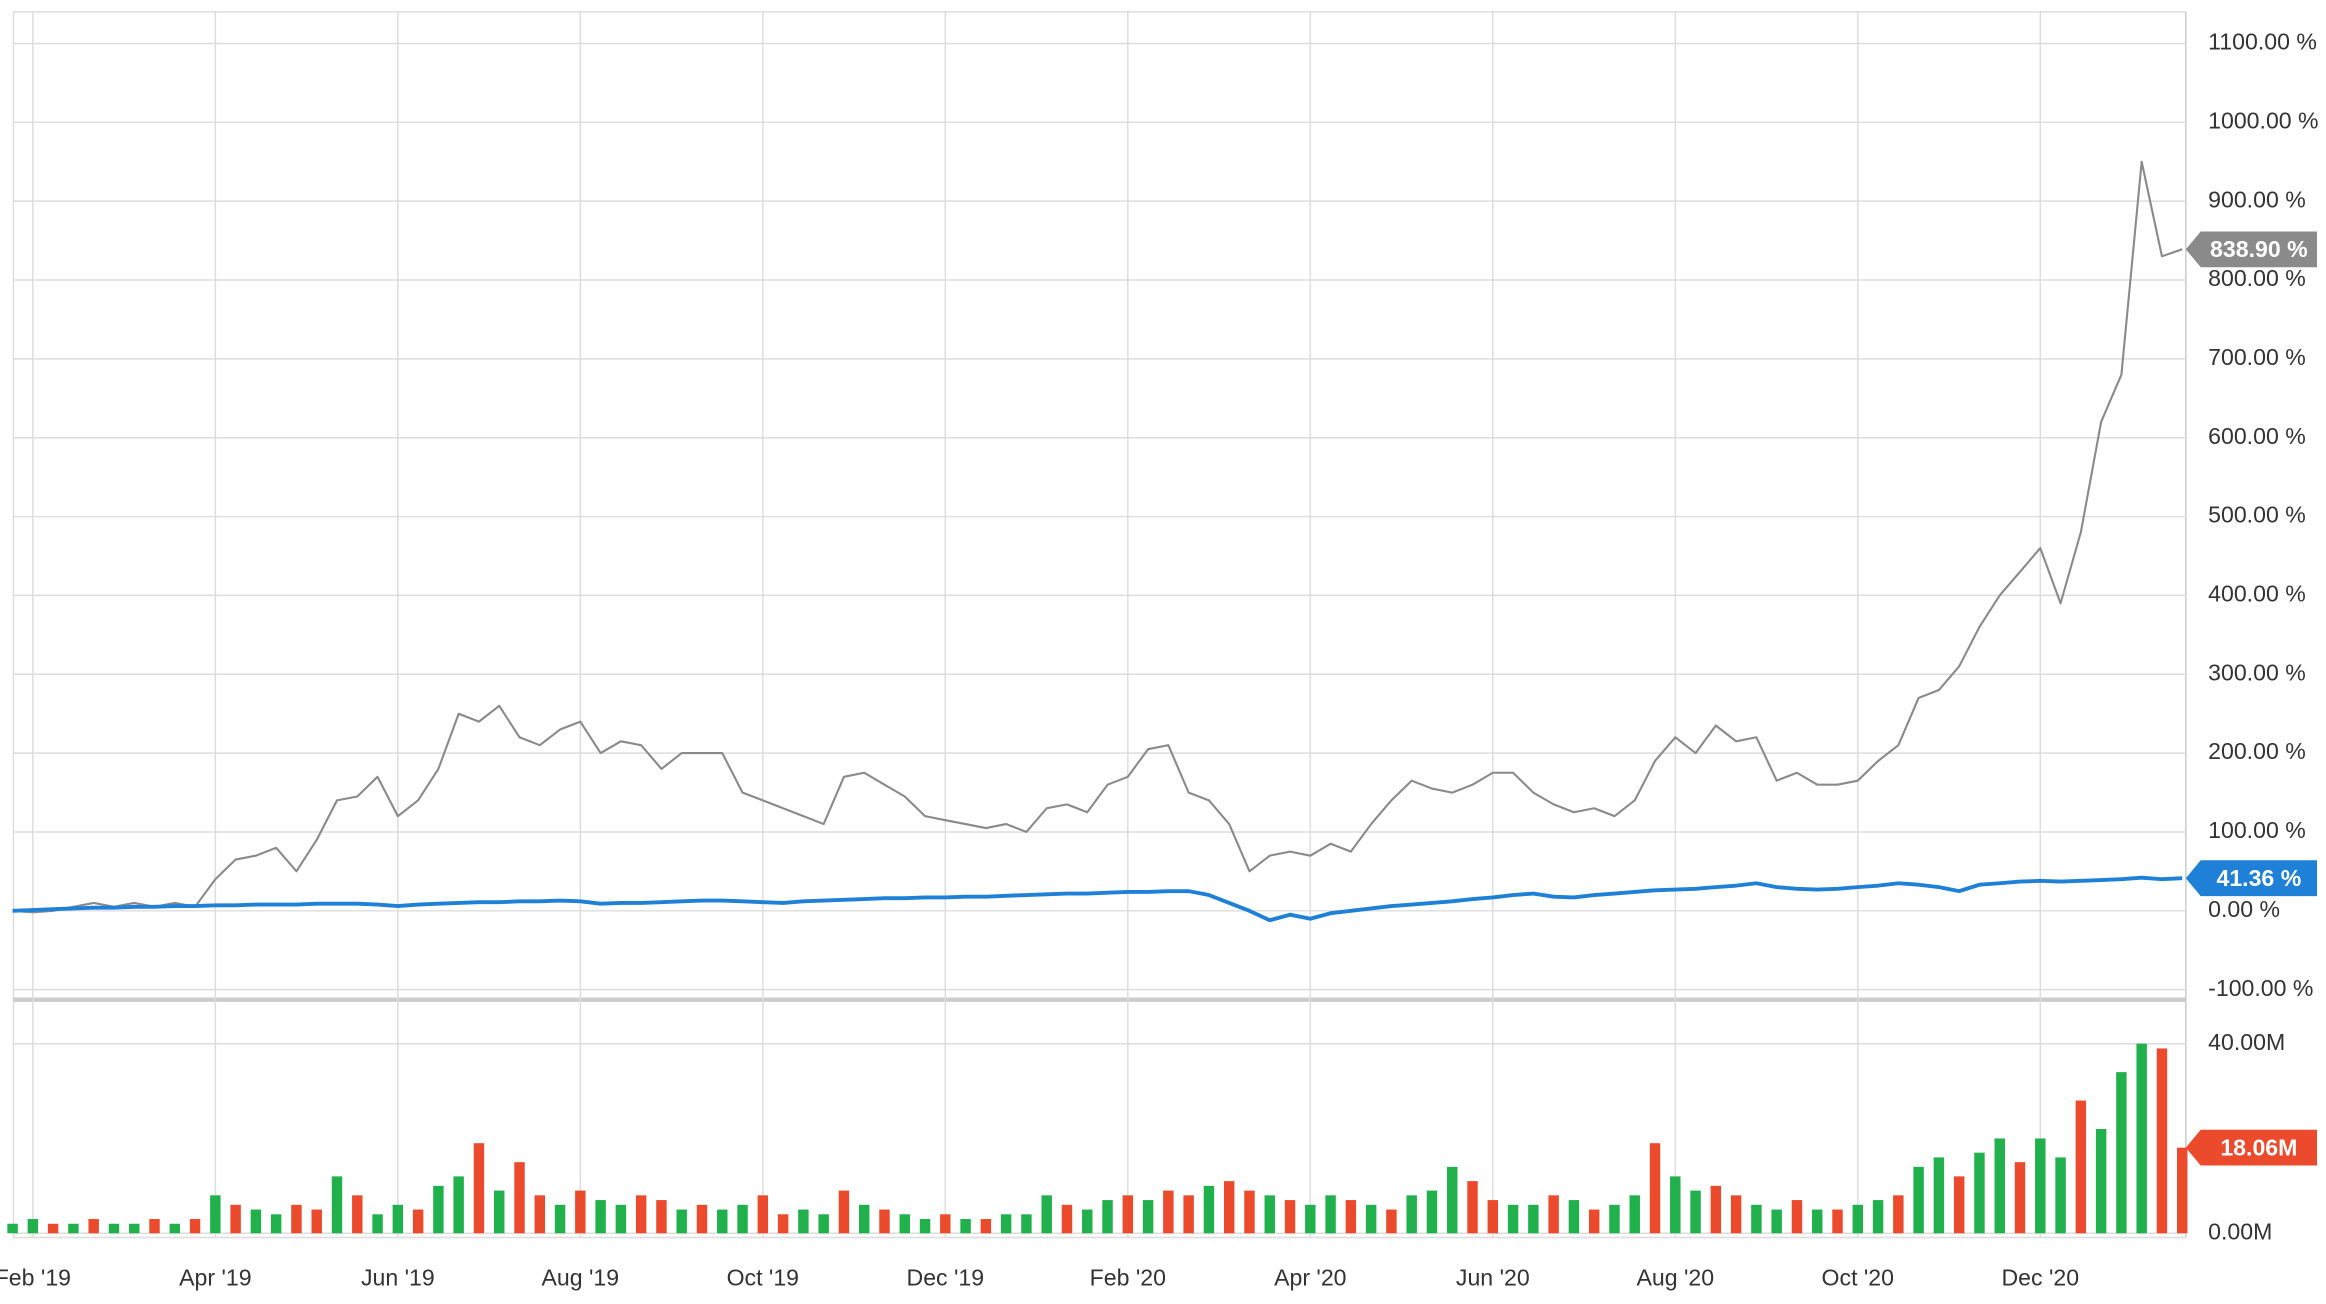  What do you see at coordinates (2244, 909) in the screenshot?
I see `y-tick-label: 0.00 %` at bounding box center [2244, 909].